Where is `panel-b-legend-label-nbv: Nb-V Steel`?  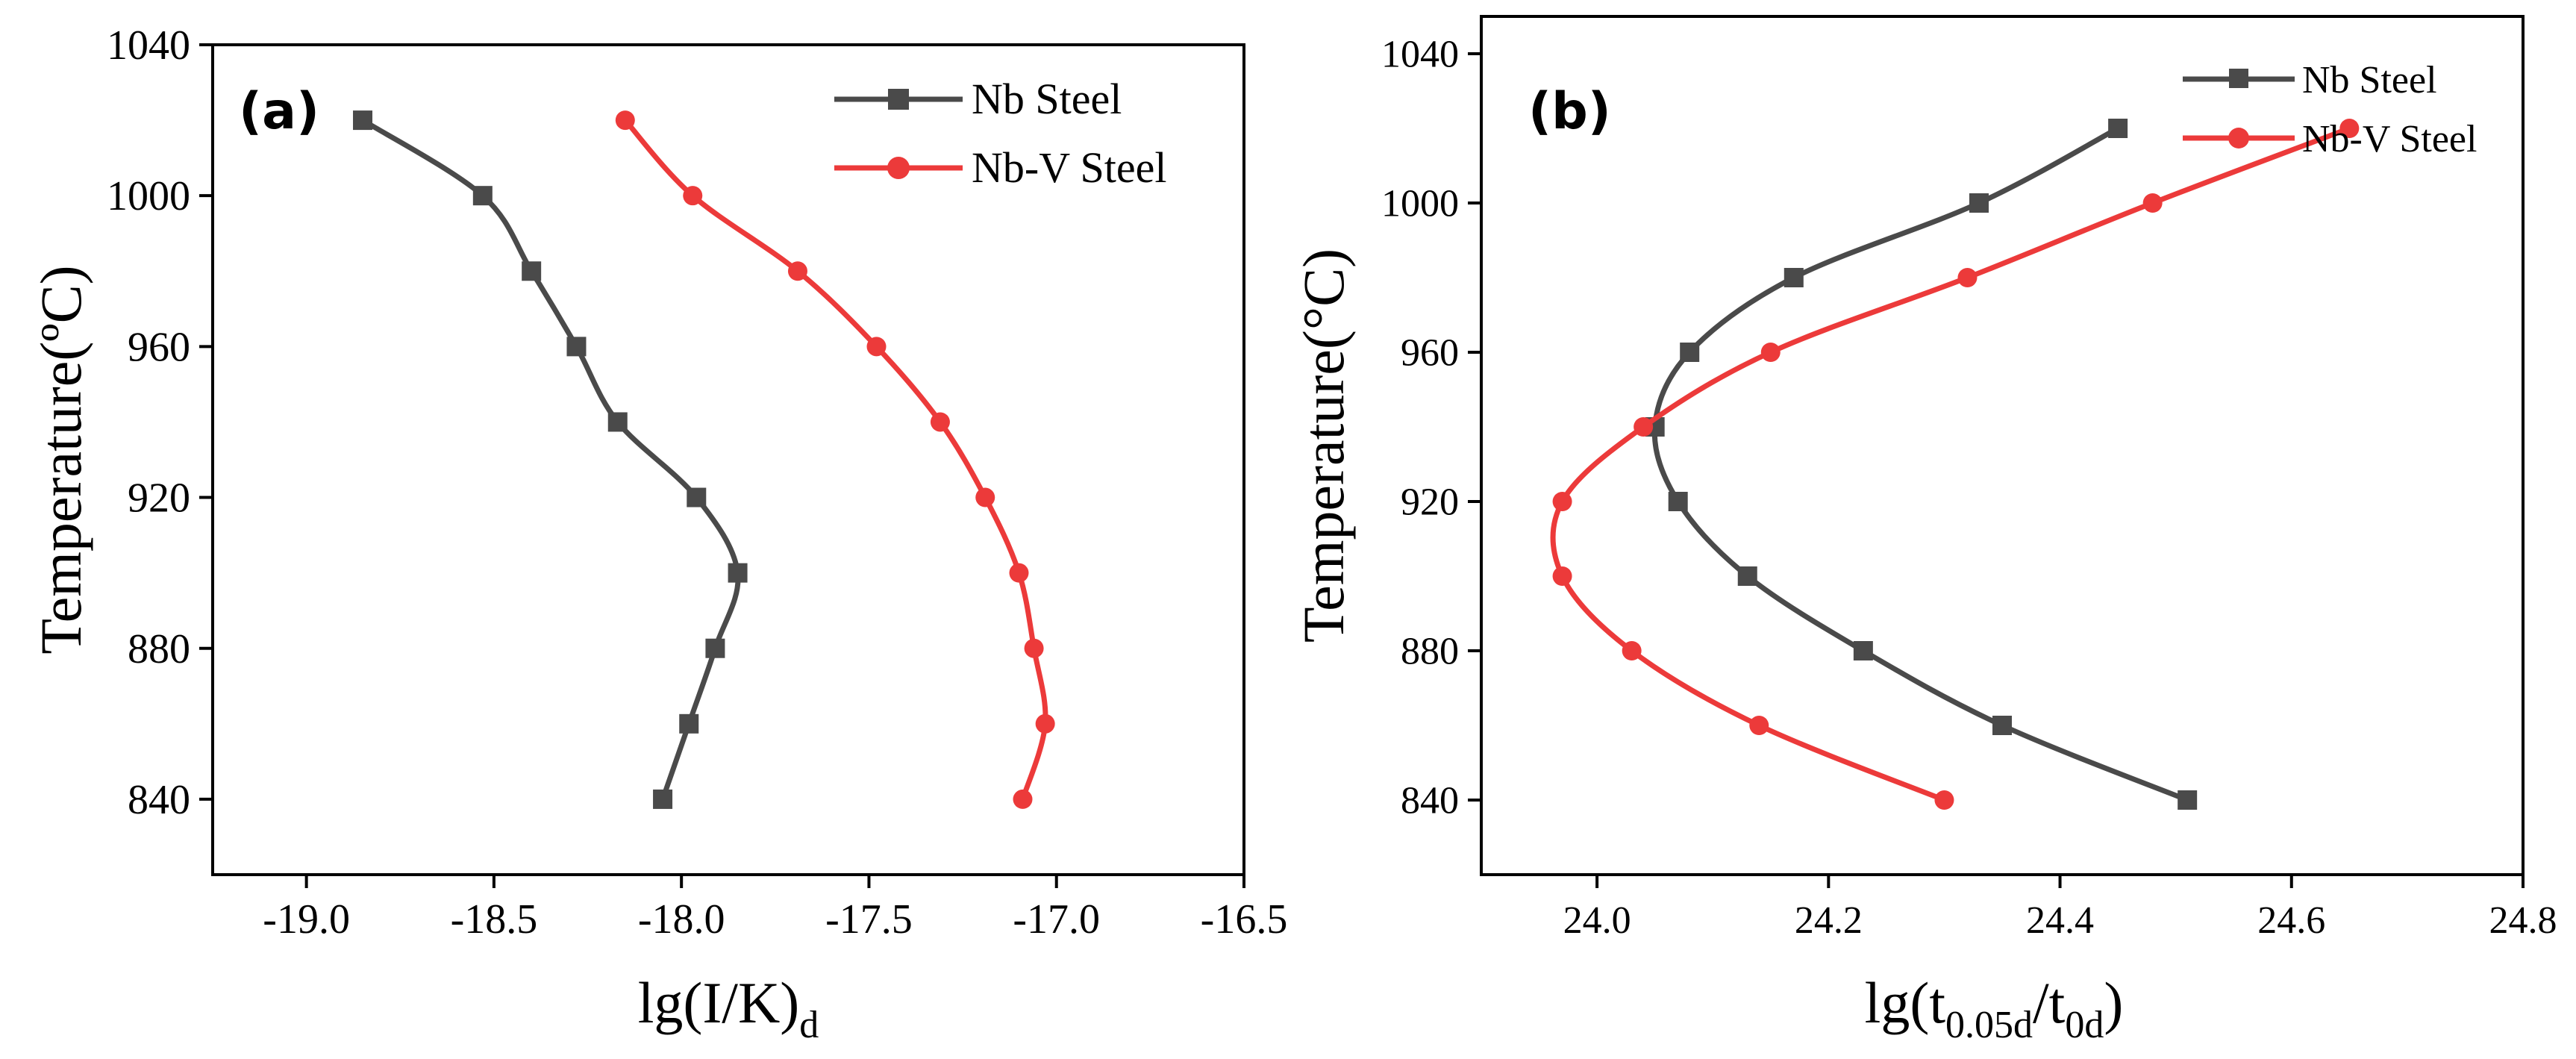 panel-b-legend-label-nbv: Nb-V Steel is located at coordinates (2389, 139).